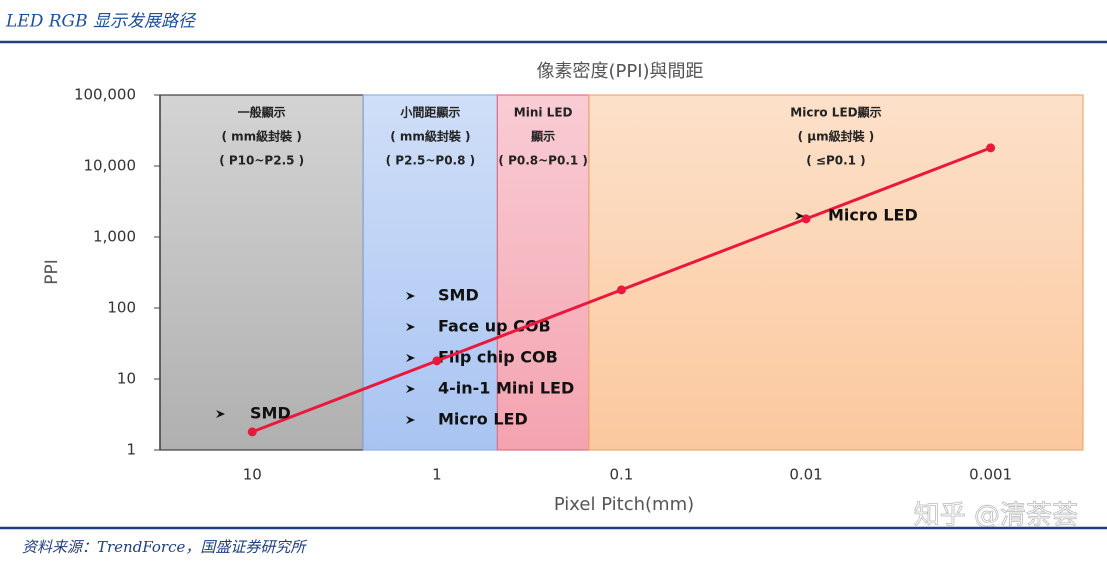  What do you see at coordinates (990, 475) in the screenshot?
I see `x-tick-label: 0.001` at bounding box center [990, 475].